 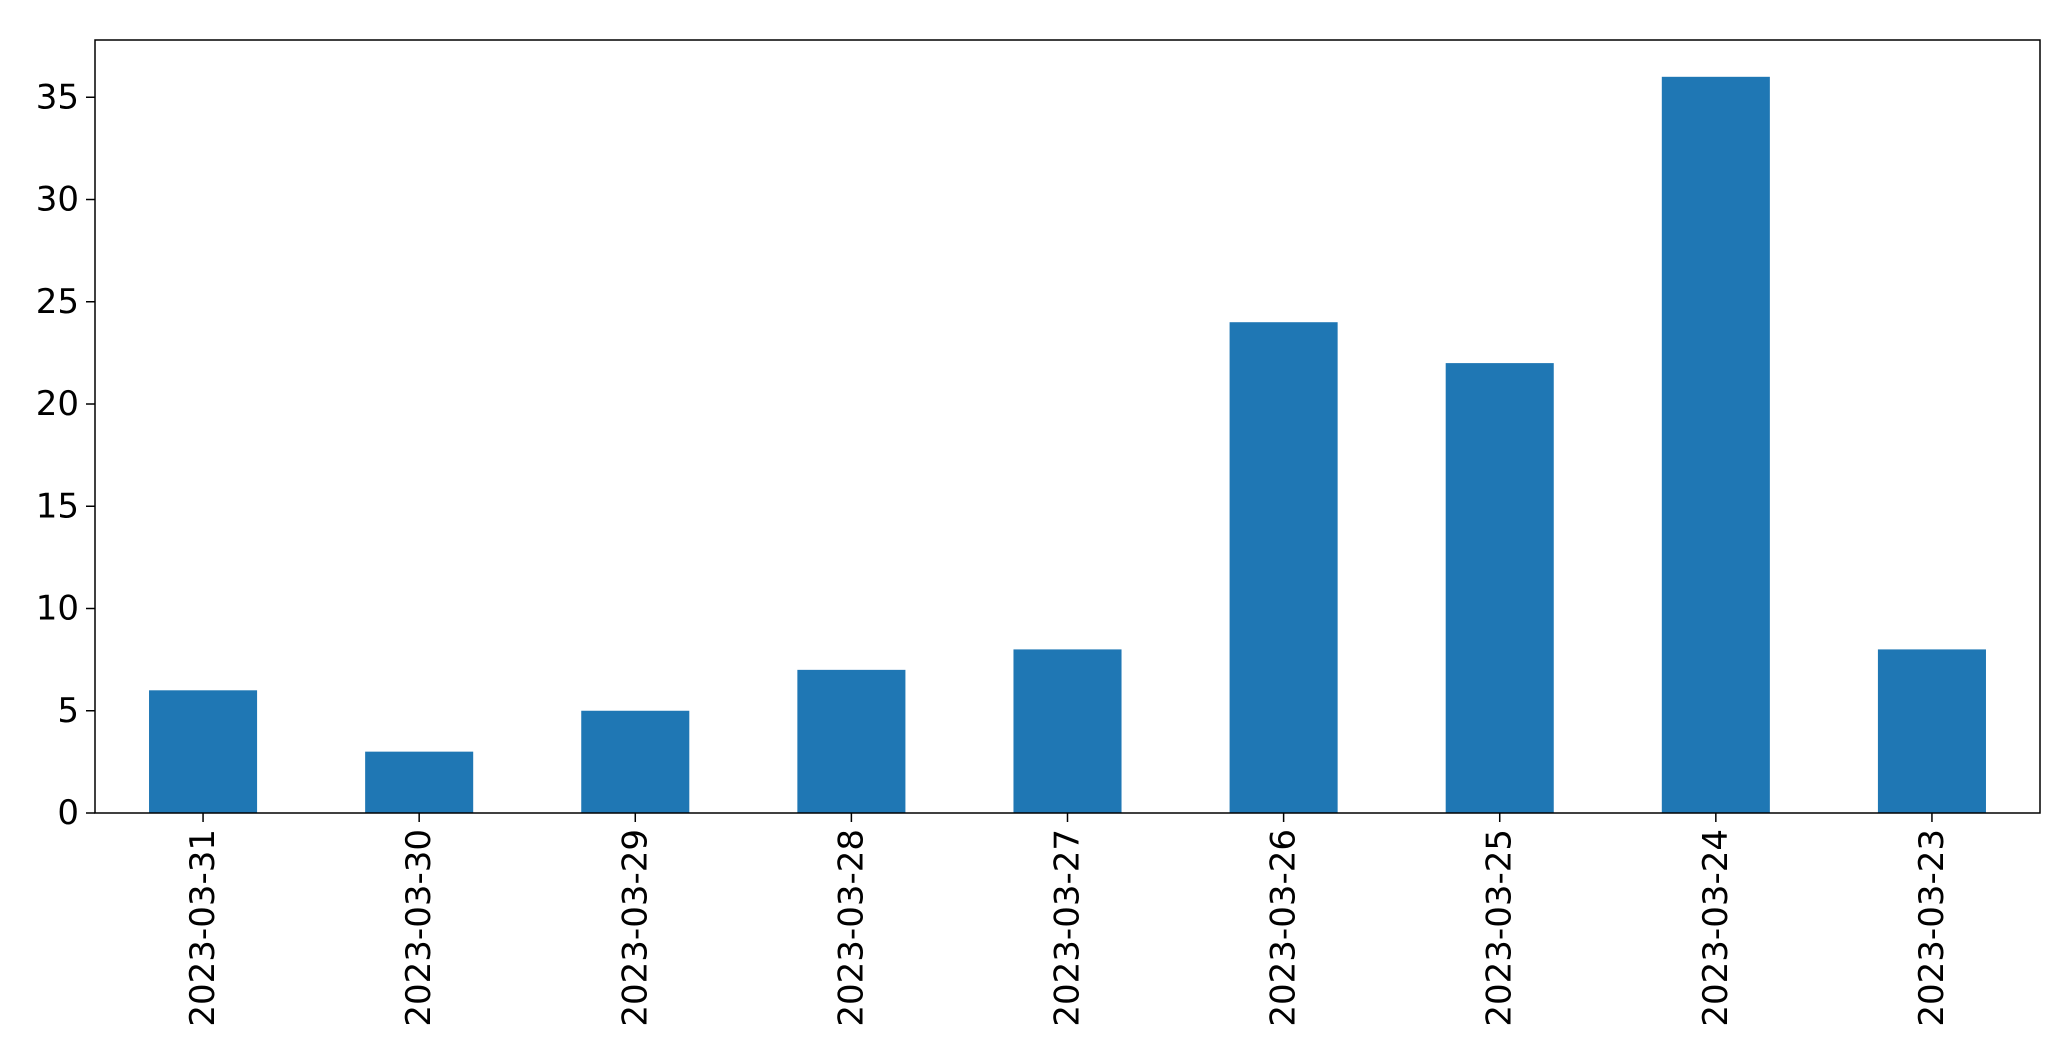 What do you see at coordinates (1932, 928) in the screenshot?
I see `x-tick-label: 2023-03-23` at bounding box center [1932, 928].